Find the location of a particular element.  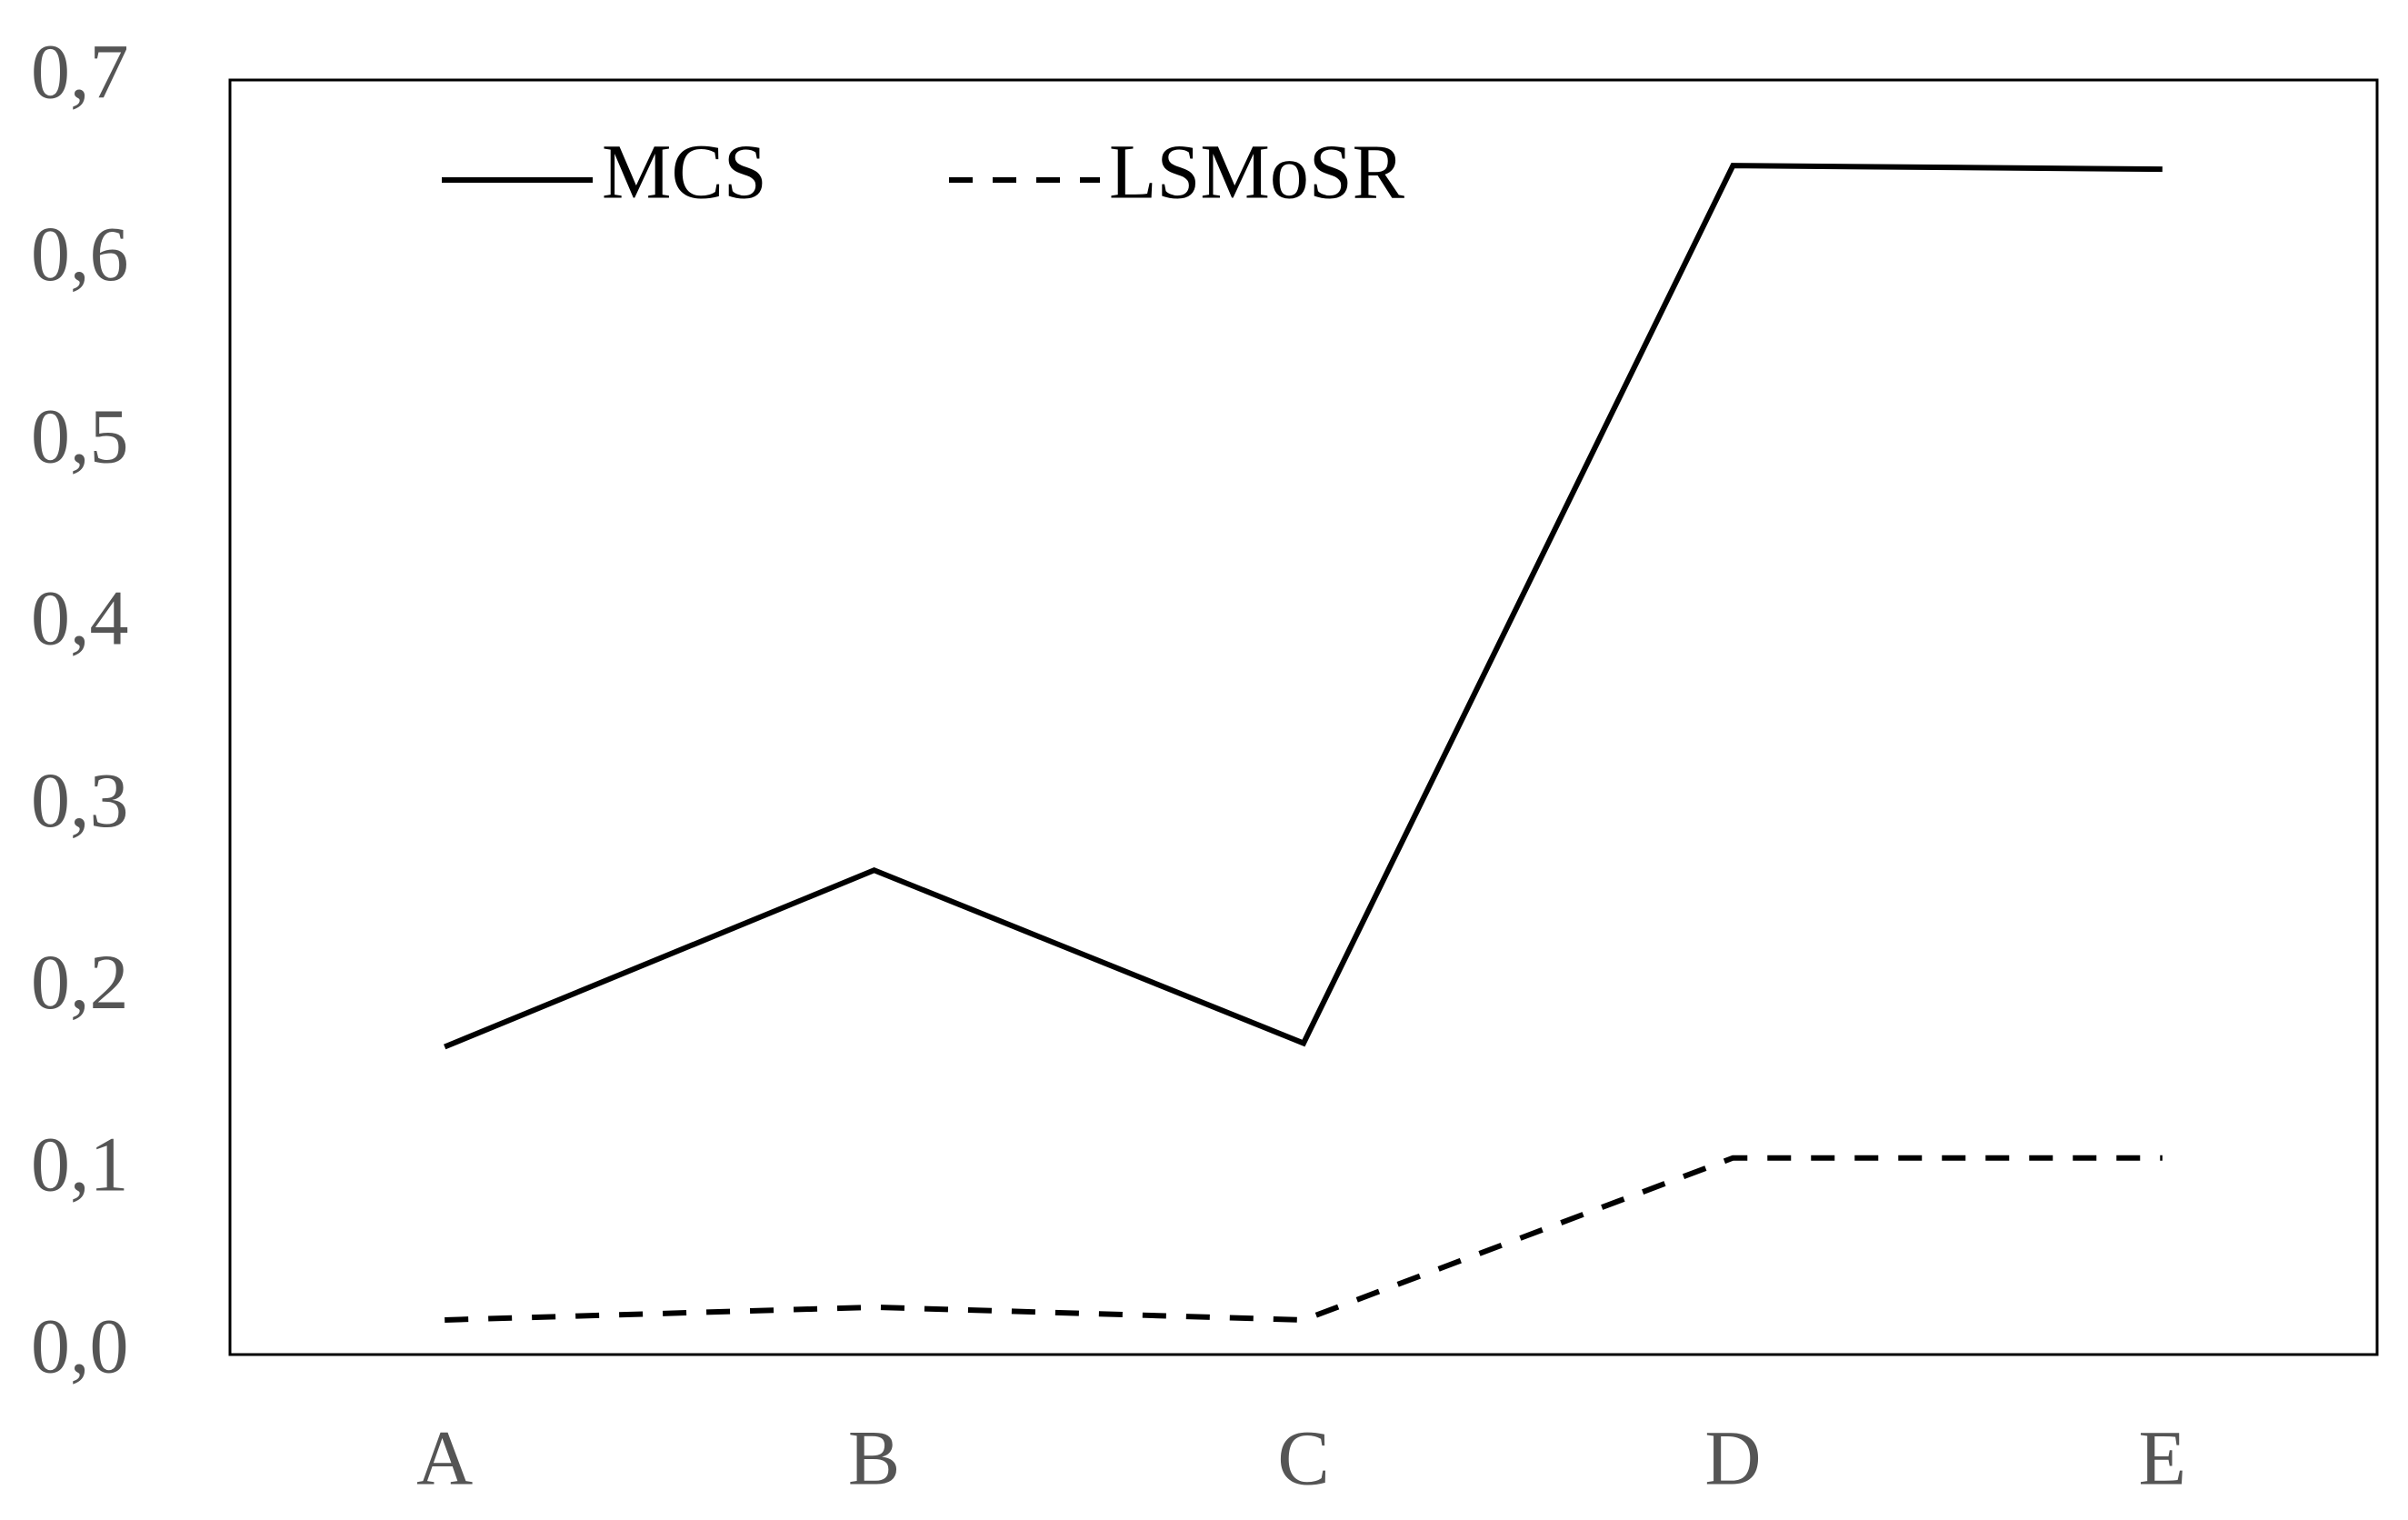

x-tick-label: D is located at coordinates (1732, 1458).